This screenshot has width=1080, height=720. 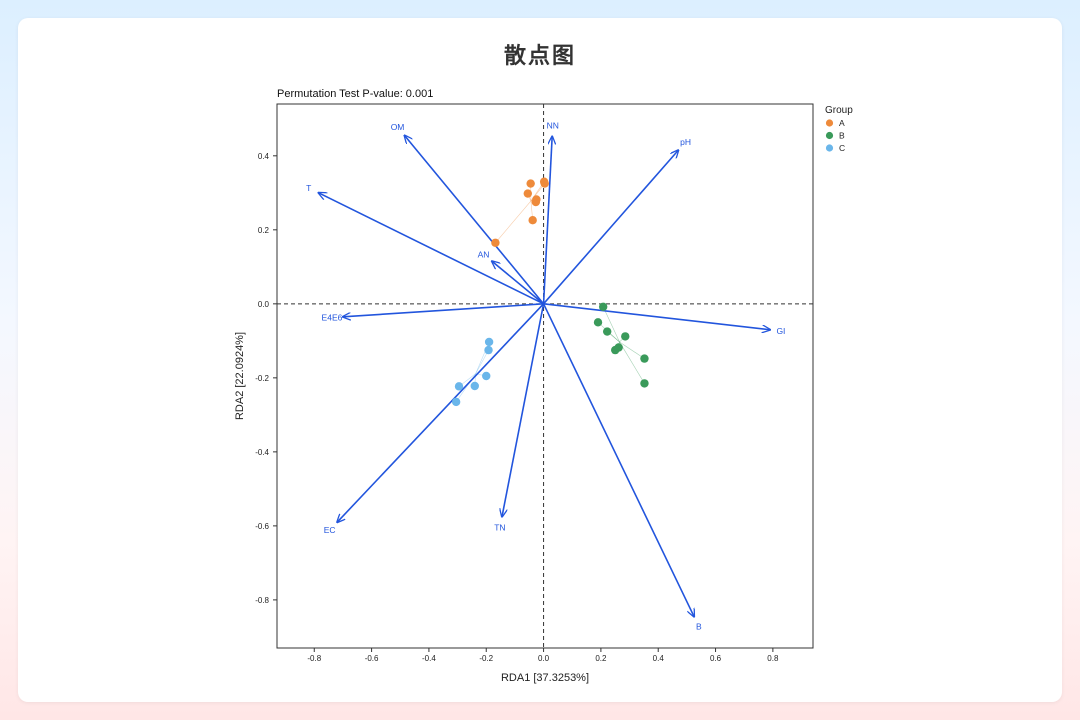 I want to click on env-arrow-e4e6, so click(x=443, y=310).